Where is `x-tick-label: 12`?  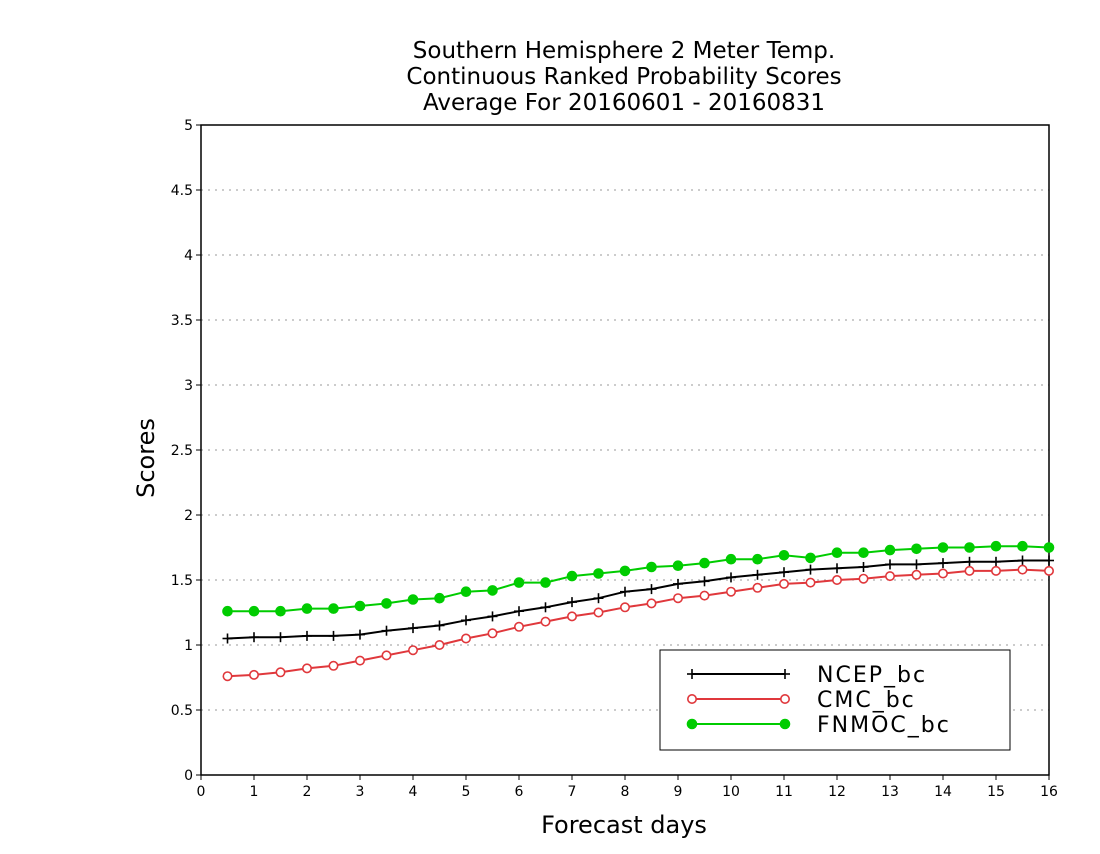 x-tick-label: 12 is located at coordinates (837, 792).